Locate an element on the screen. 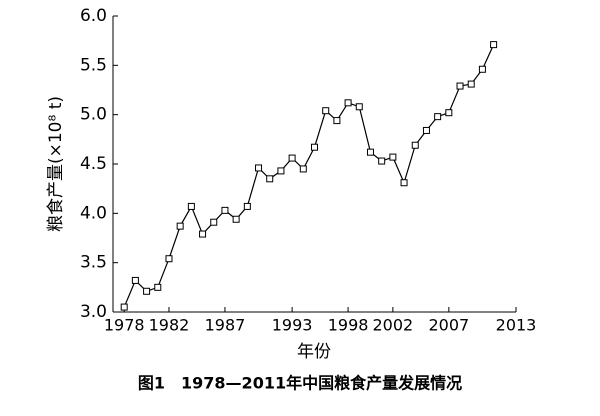 The width and height of the screenshot is (600, 416). x-tick-label: 1978 is located at coordinates (124, 325).